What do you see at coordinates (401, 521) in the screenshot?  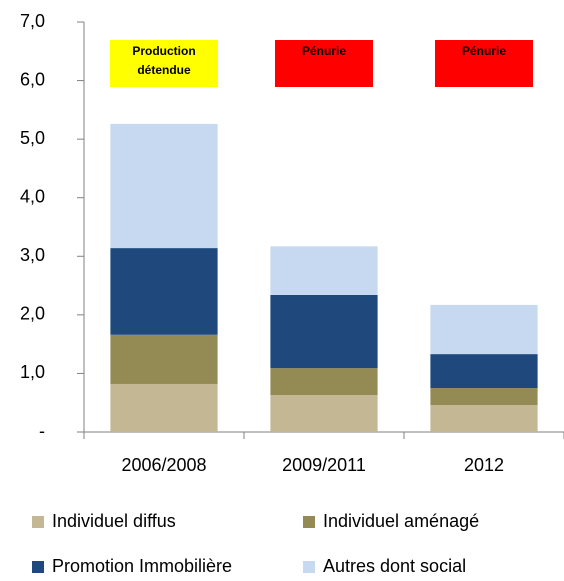 I see `legend-label: Individuel aménagé` at bounding box center [401, 521].